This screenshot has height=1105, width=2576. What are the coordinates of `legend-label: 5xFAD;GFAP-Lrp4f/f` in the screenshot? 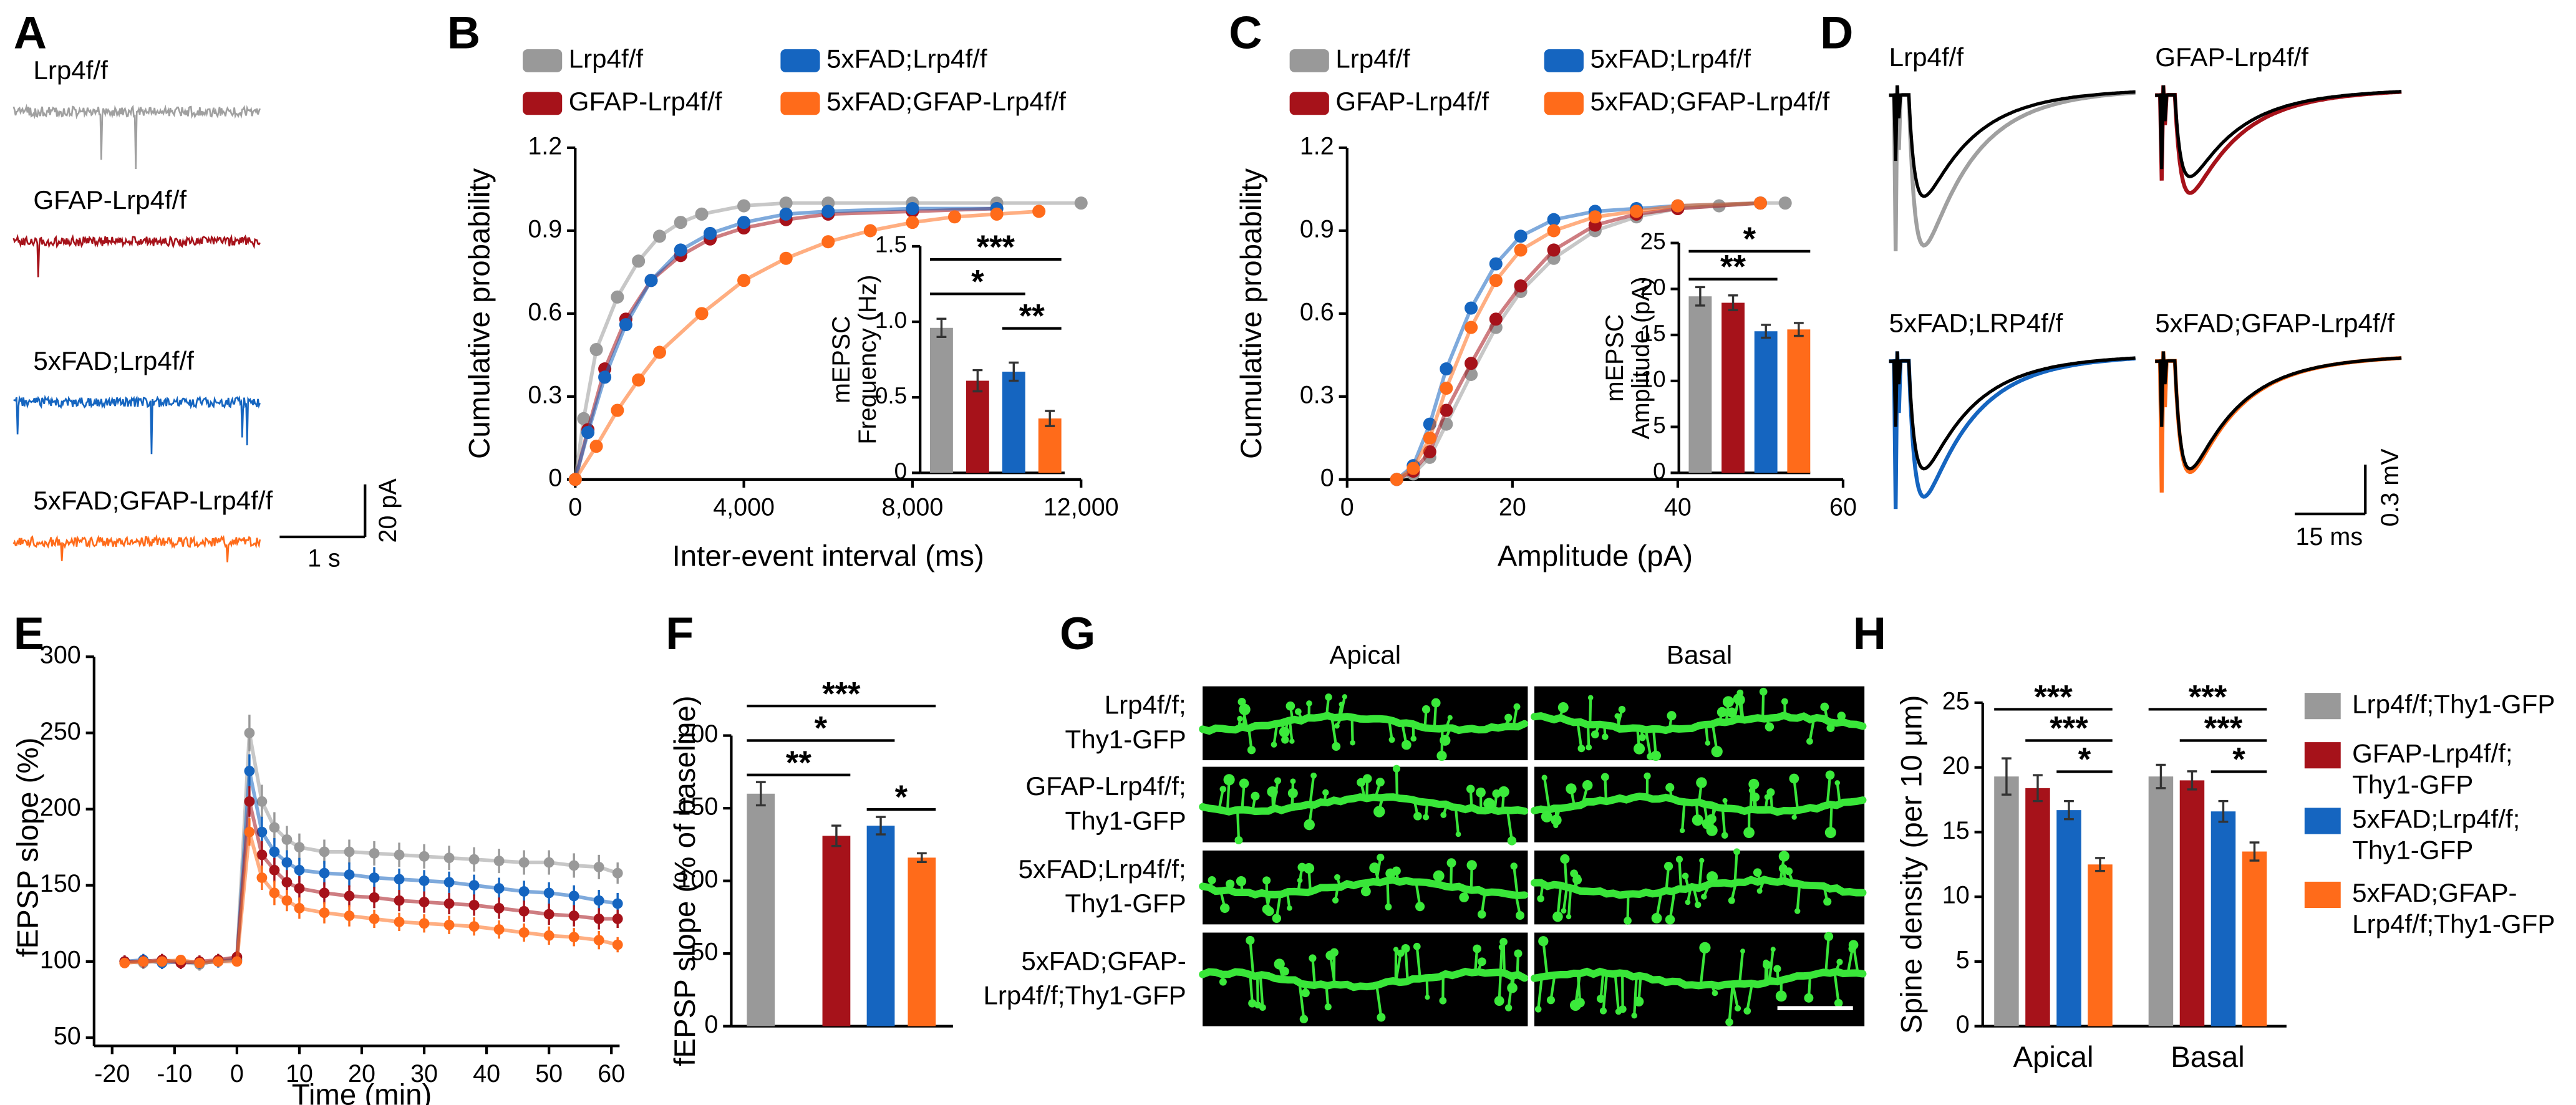 It's located at (946, 101).